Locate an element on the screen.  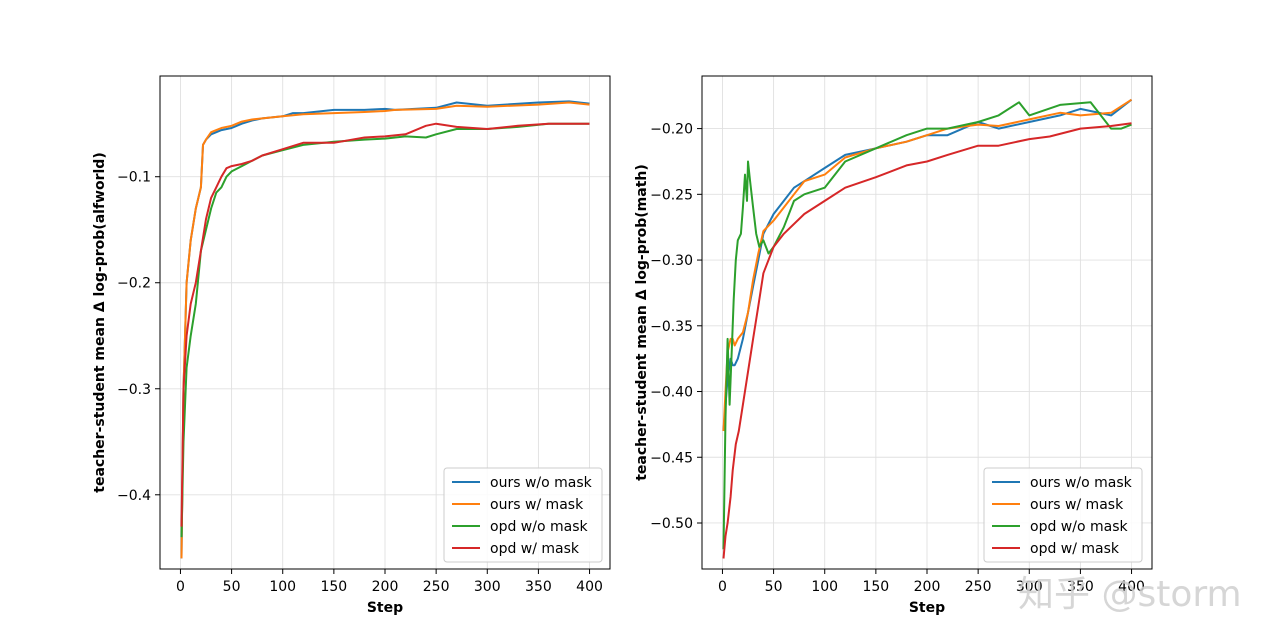
panel-0-ytick-label-1: −0.3 is located at coordinates (134, 390).